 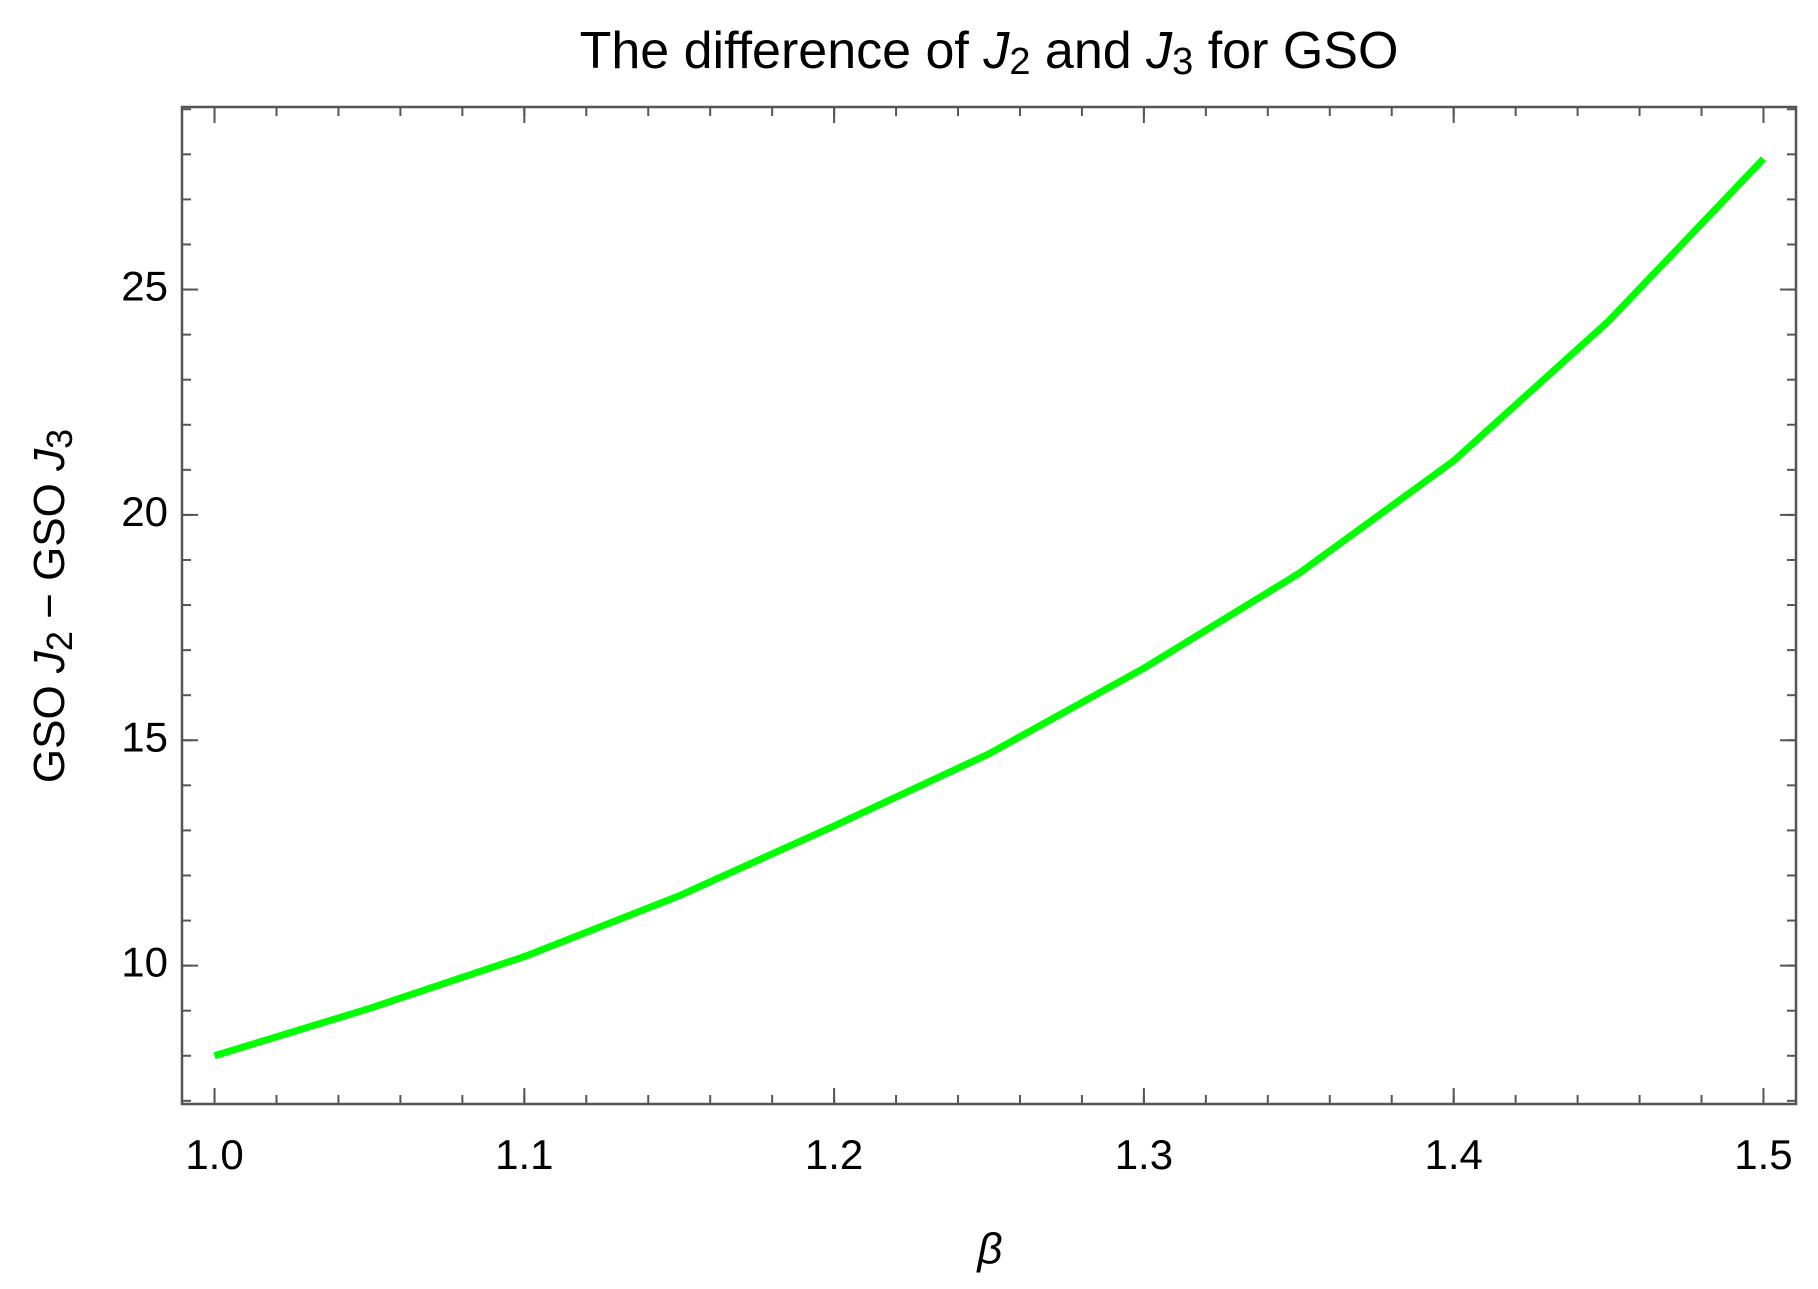 I want to click on x-tick-label: 1.0, so click(x=214, y=1154).